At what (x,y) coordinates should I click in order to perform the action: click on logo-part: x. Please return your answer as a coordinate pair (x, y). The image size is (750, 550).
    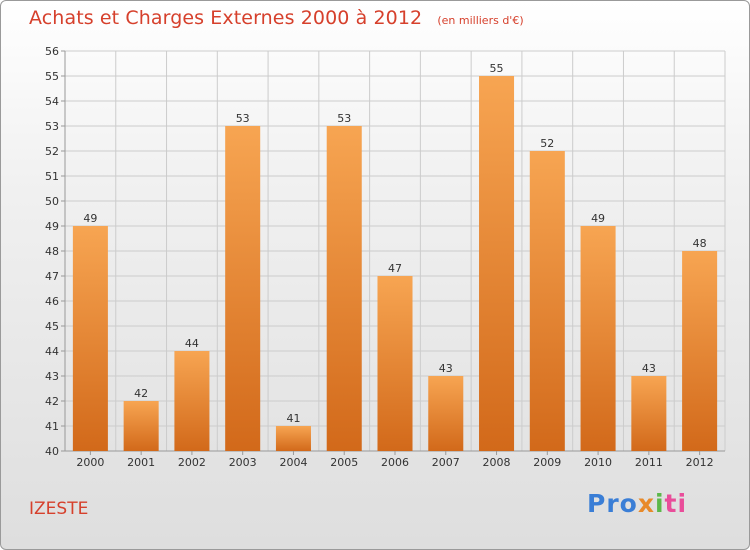
    Looking at the image, I should click on (646, 503).